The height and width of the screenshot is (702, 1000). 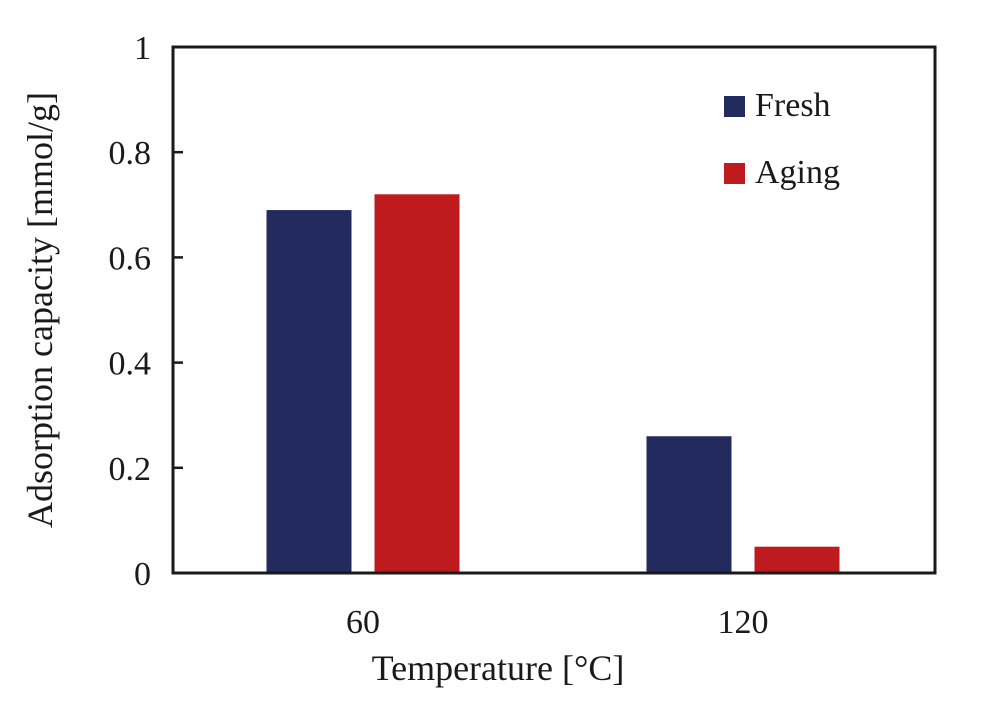 What do you see at coordinates (142, 574) in the screenshot?
I see `y-tick-label: 0` at bounding box center [142, 574].